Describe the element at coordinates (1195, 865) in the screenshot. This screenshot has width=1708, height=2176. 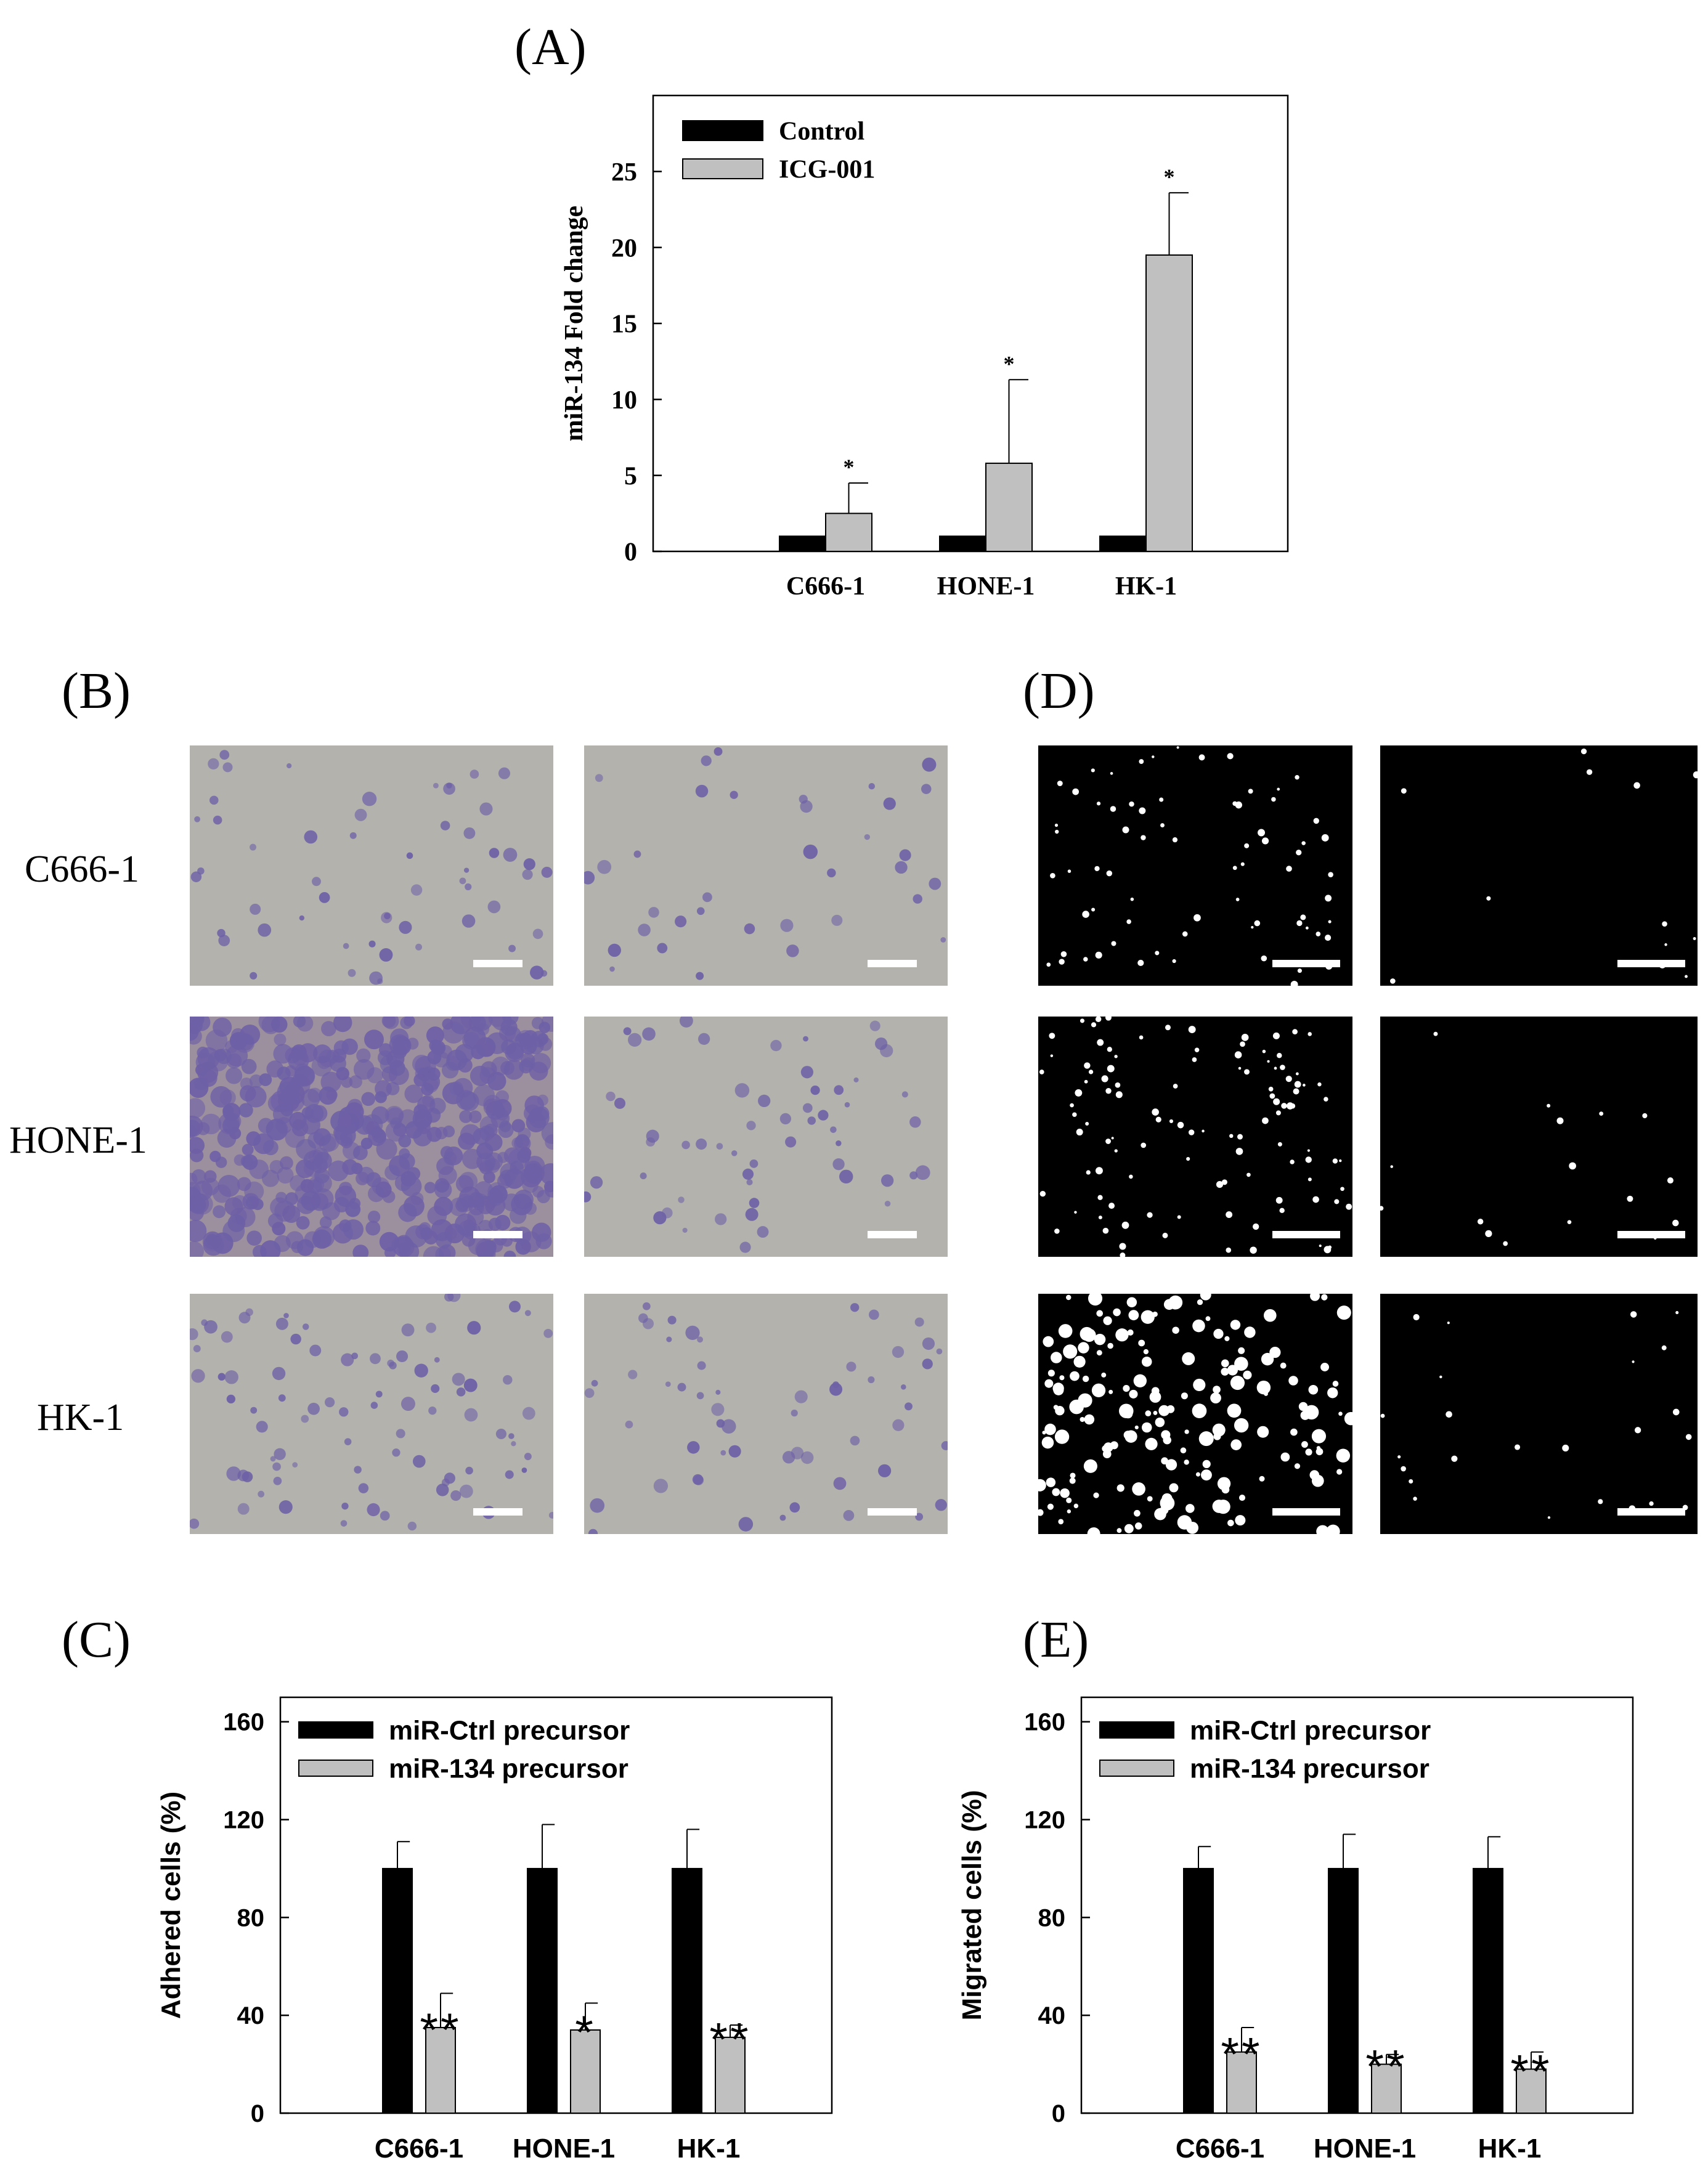
I see `micrograph-d-c666-1-control` at that location.